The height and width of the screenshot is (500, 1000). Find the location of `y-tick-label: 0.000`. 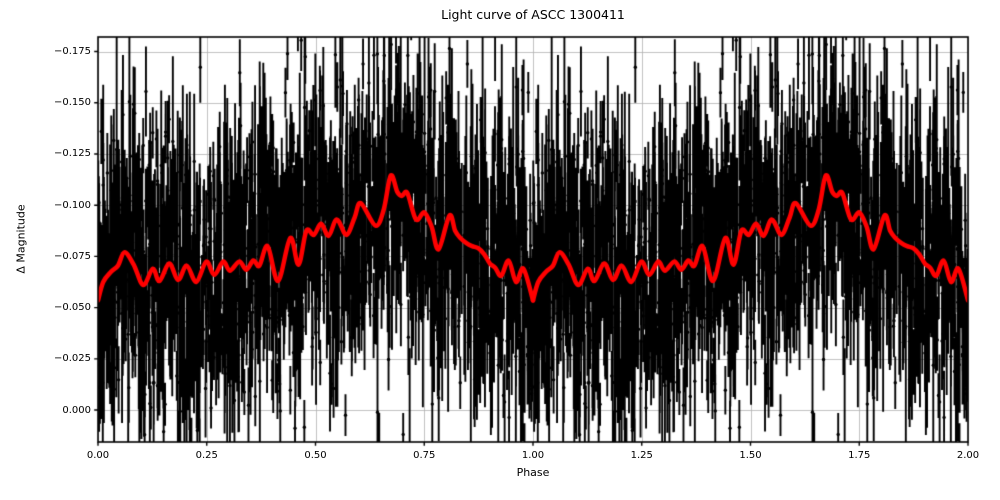

y-tick-label: 0.000 is located at coordinates (76, 410).